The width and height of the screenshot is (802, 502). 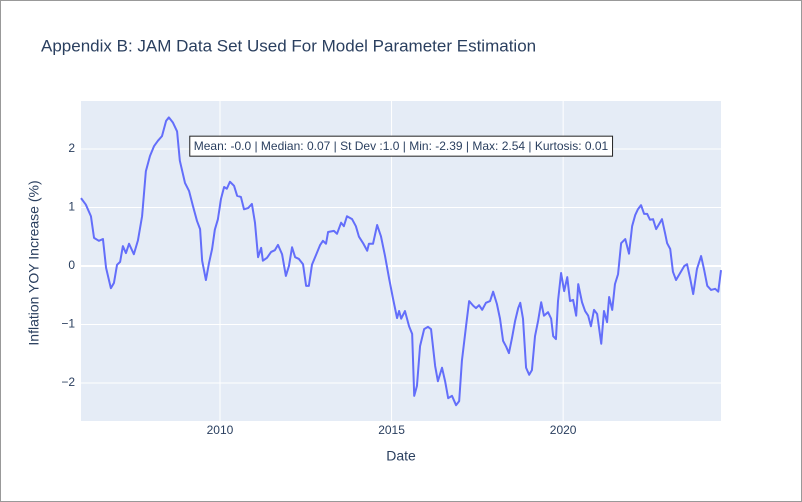 What do you see at coordinates (71, 148) in the screenshot?
I see `y-tick-label: 2` at bounding box center [71, 148].